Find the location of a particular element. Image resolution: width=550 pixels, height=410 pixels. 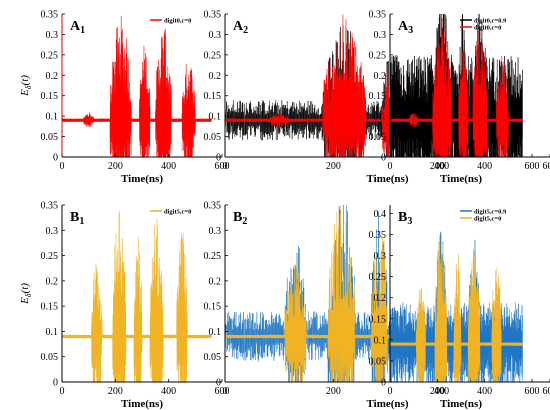

panel-label: B3 is located at coordinates (405, 218).